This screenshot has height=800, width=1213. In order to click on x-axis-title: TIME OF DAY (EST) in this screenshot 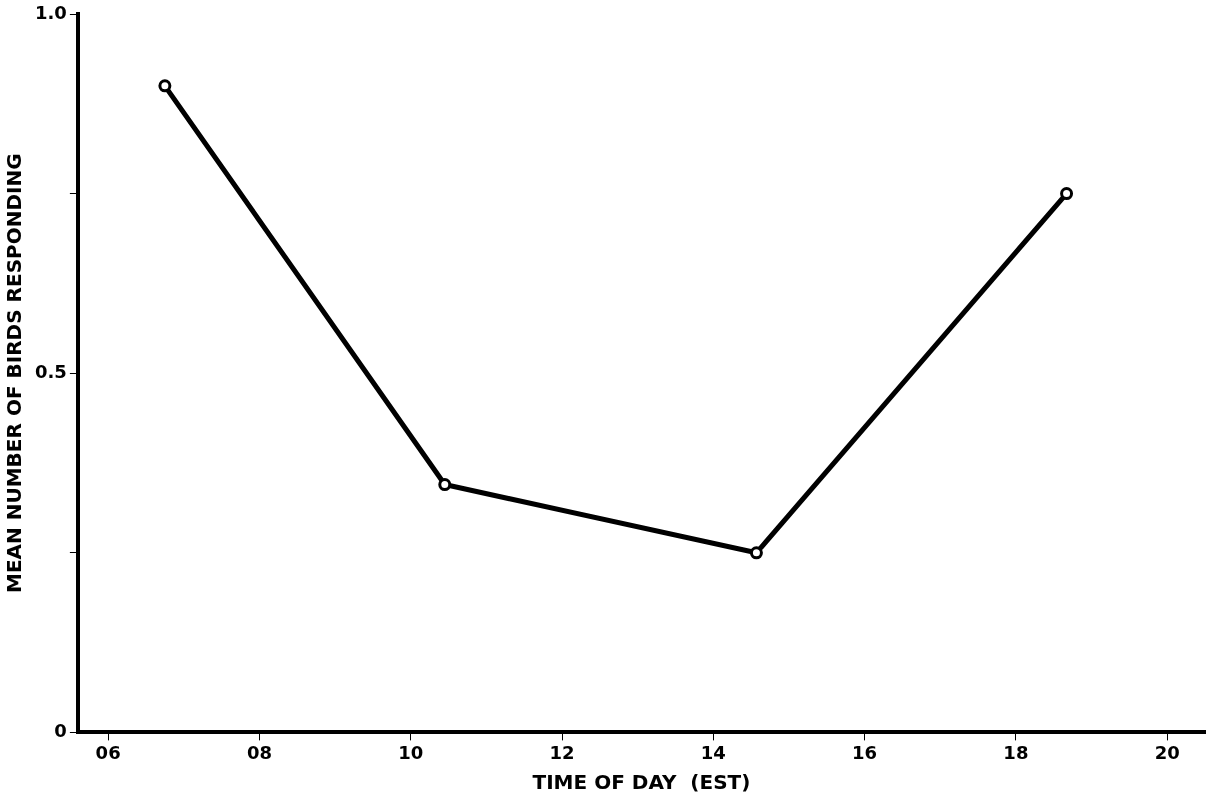, I will do `click(641, 782)`.